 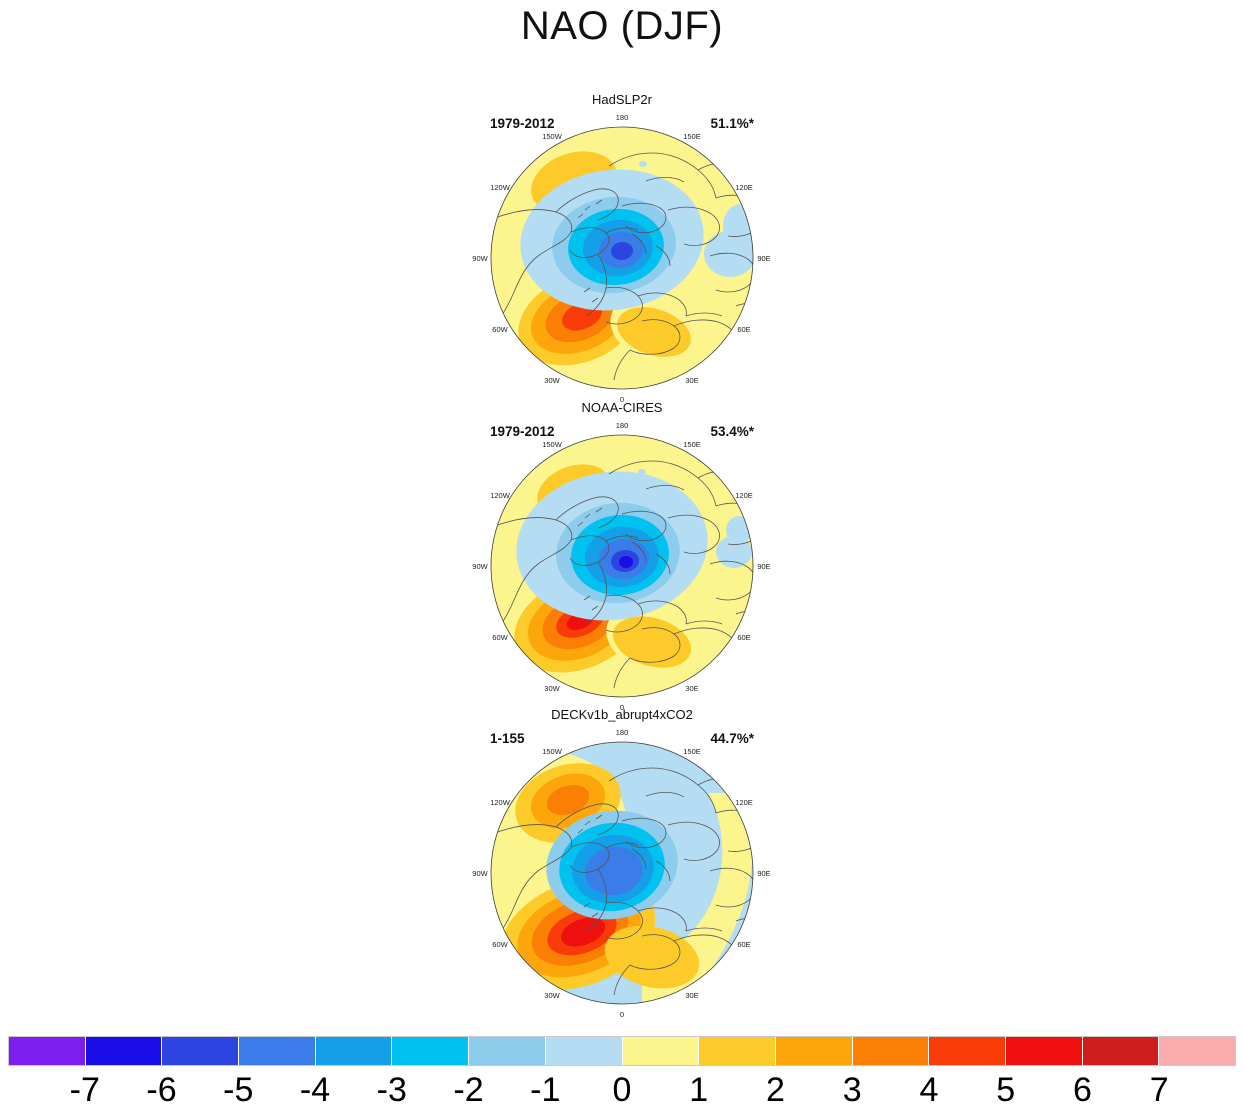 I want to click on panel-variance: 51.1%*, so click(x=732, y=123).